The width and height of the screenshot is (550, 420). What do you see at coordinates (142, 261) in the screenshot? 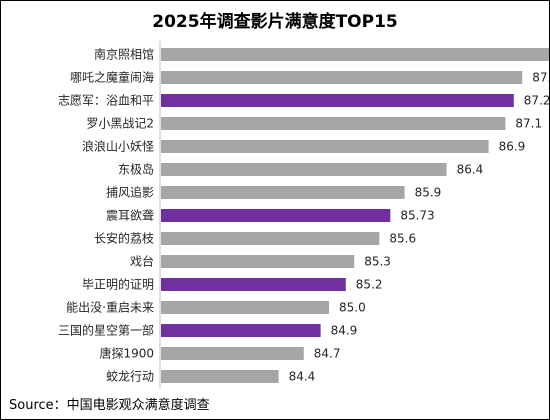
I see `category-label: 戏台` at bounding box center [142, 261].